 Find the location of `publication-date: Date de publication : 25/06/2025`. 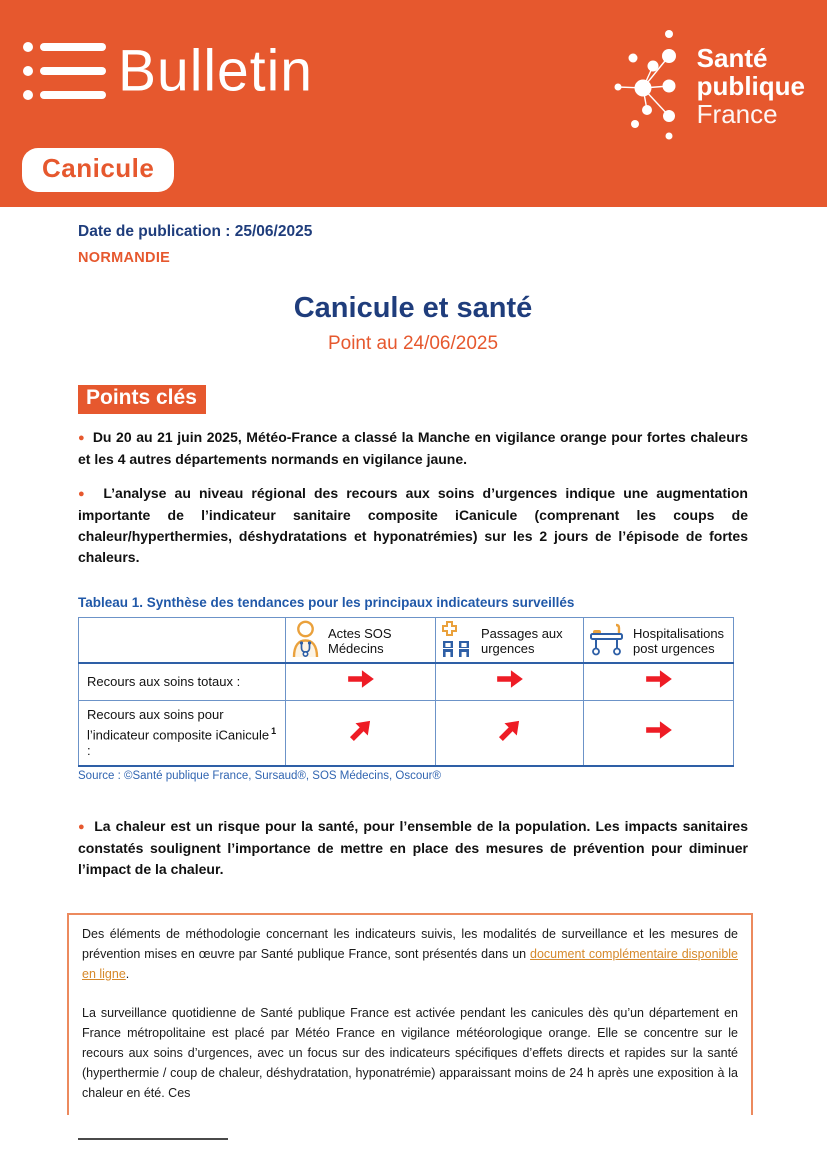

publication-date: Date de publication : 25/06/2025 is located at coordinates (195, 231).